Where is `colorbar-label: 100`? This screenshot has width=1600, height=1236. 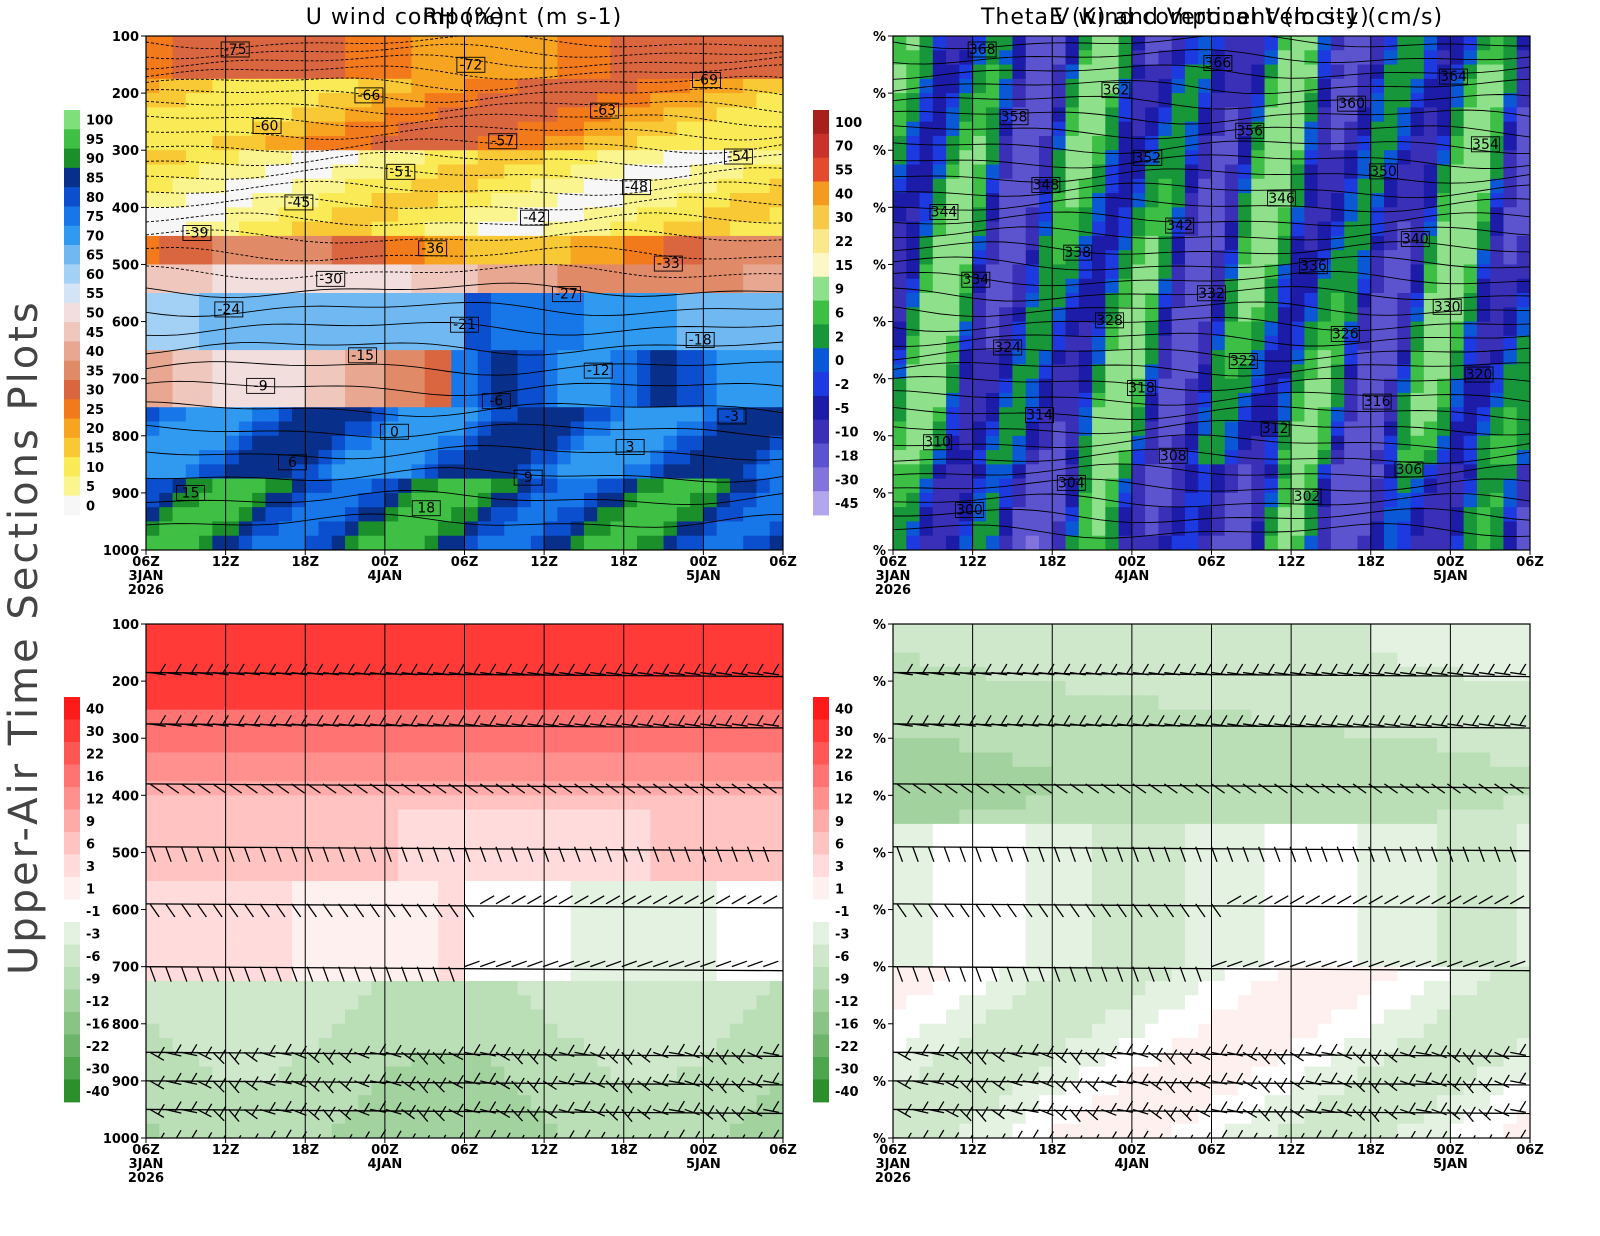 colorbar-label: 100 is located at coordinates (848, 123).